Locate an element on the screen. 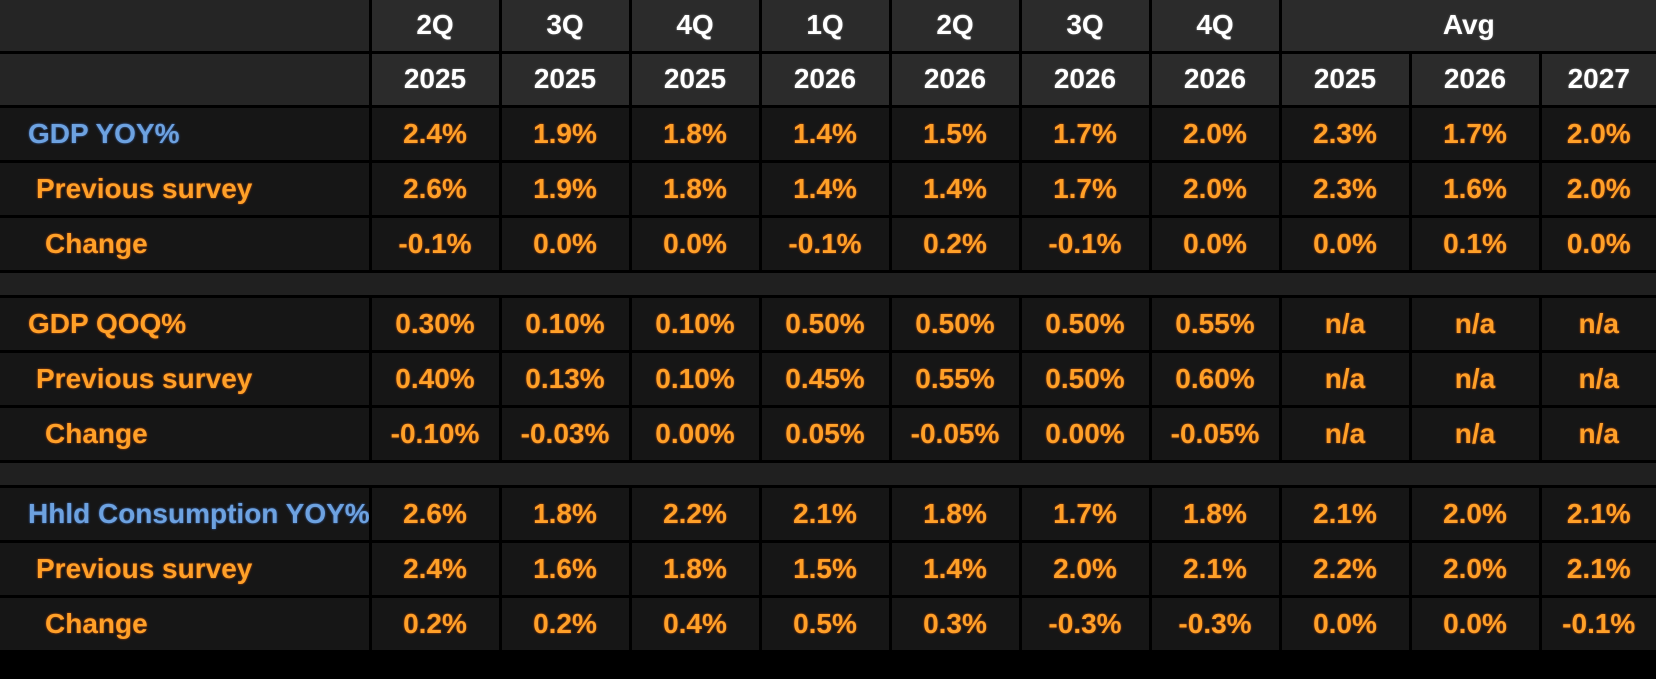  value-cell: 0.55% is located at coordinates (955, 378).